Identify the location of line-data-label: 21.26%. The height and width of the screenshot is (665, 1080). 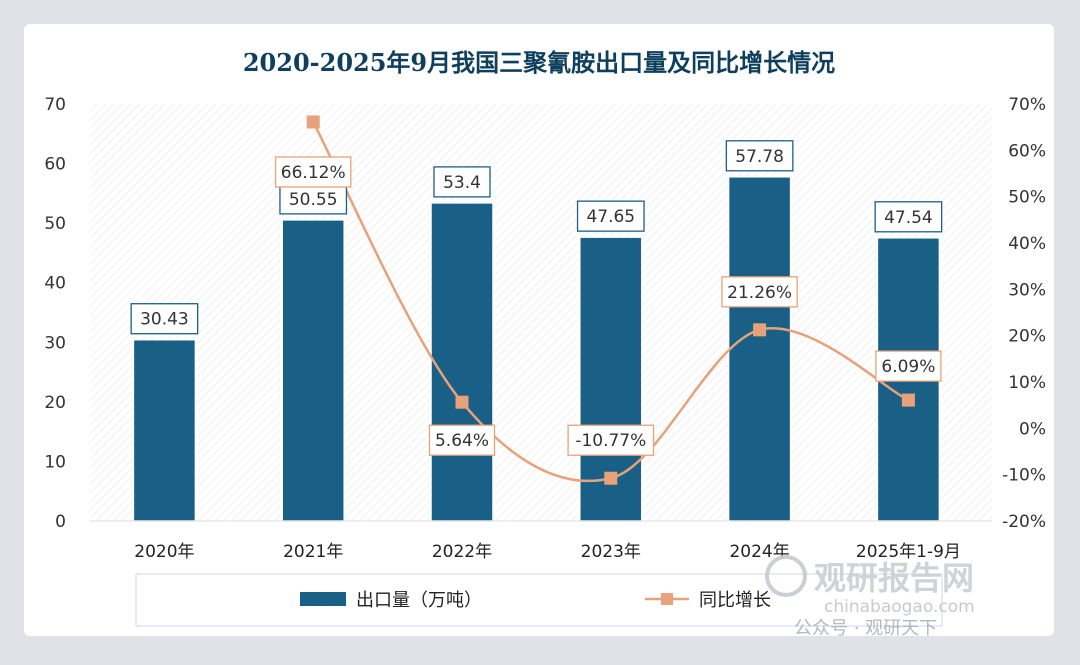
(759, 293).